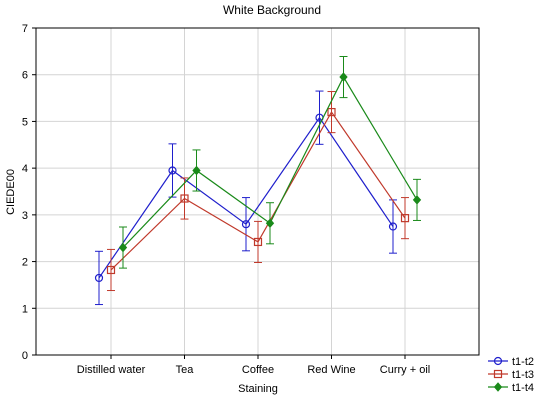 The image size is (550, 400). I want to click on x-tick-label: Coffee, so click(258, 370).